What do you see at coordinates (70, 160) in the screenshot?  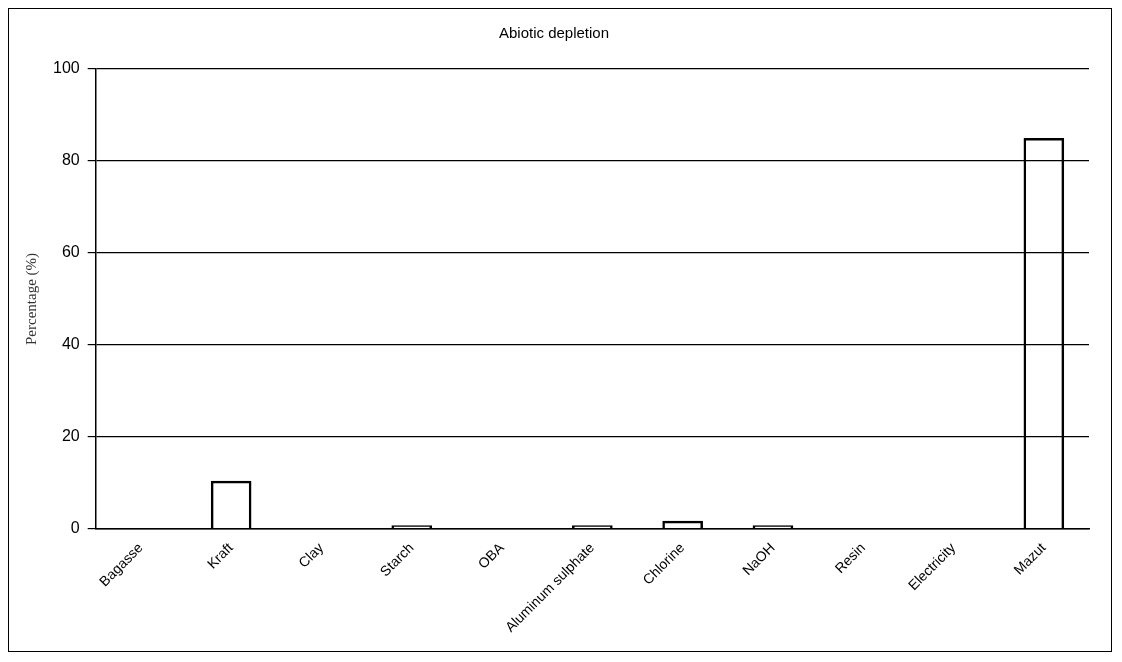 I see `y-tick-label: 80` at bounding box center [70, 160].